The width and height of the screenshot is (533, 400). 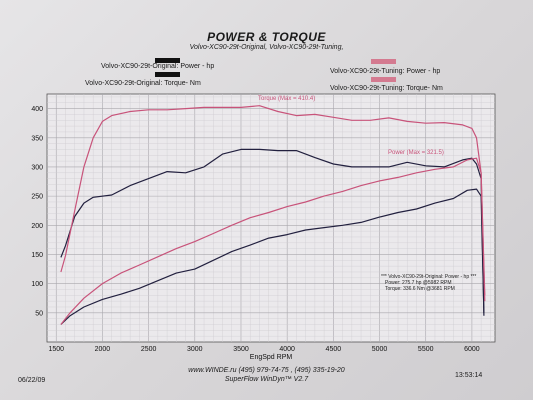 What do you see at coordinates (416, 153) in the screenshot?
I see `annotation-power-max: Power (Max = 321.5)` at bounding box center [416, 153].